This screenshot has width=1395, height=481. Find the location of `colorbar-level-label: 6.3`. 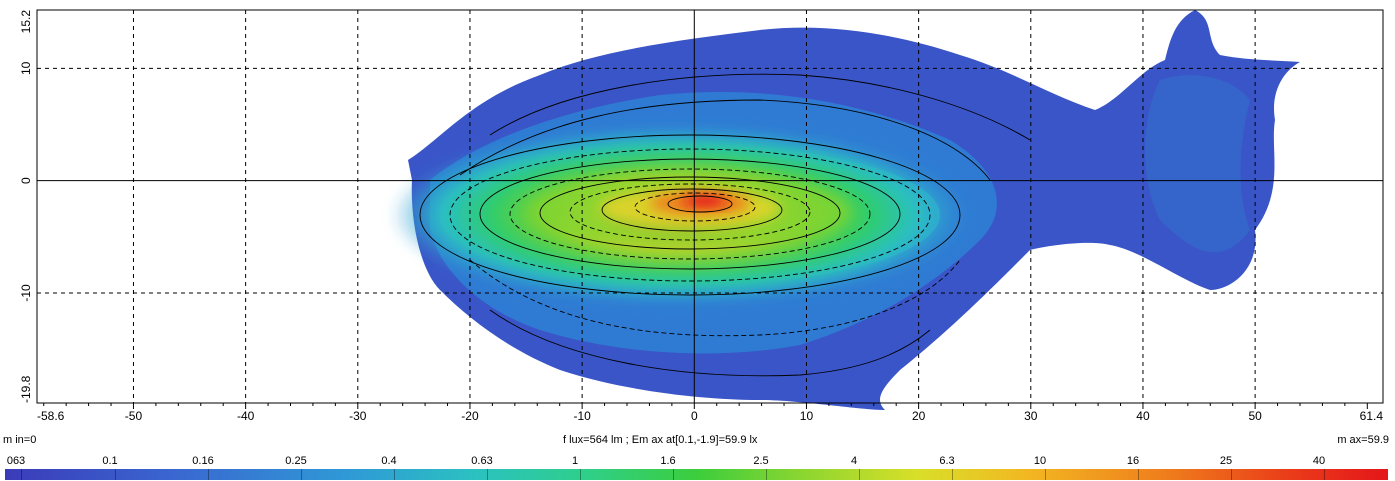

colorbar-level-label: 6.3 is located at coordinates (947, 461).